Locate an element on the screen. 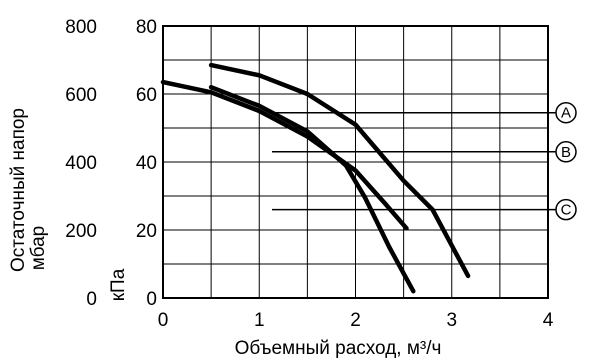 The image size is (589, 360). x-tick-label: 2 is located at coordinates (355, 320).